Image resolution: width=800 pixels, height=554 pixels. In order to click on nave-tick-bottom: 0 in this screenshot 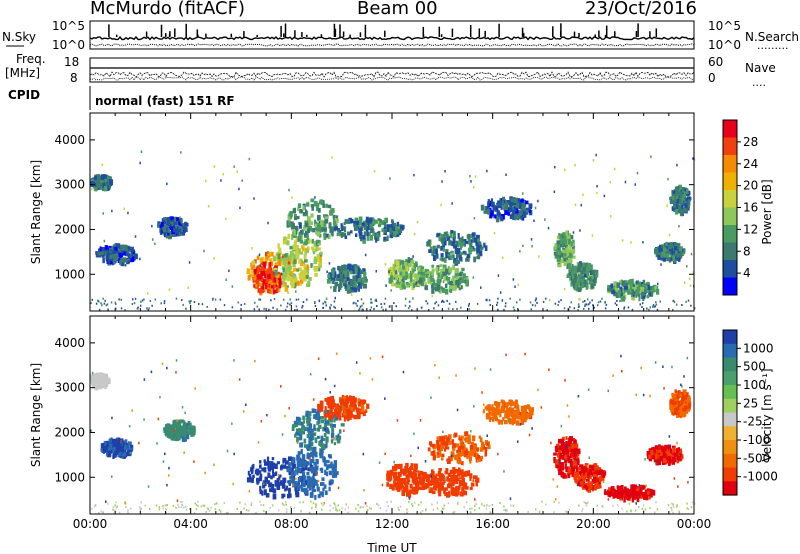, I will do `click(712, 78)`.